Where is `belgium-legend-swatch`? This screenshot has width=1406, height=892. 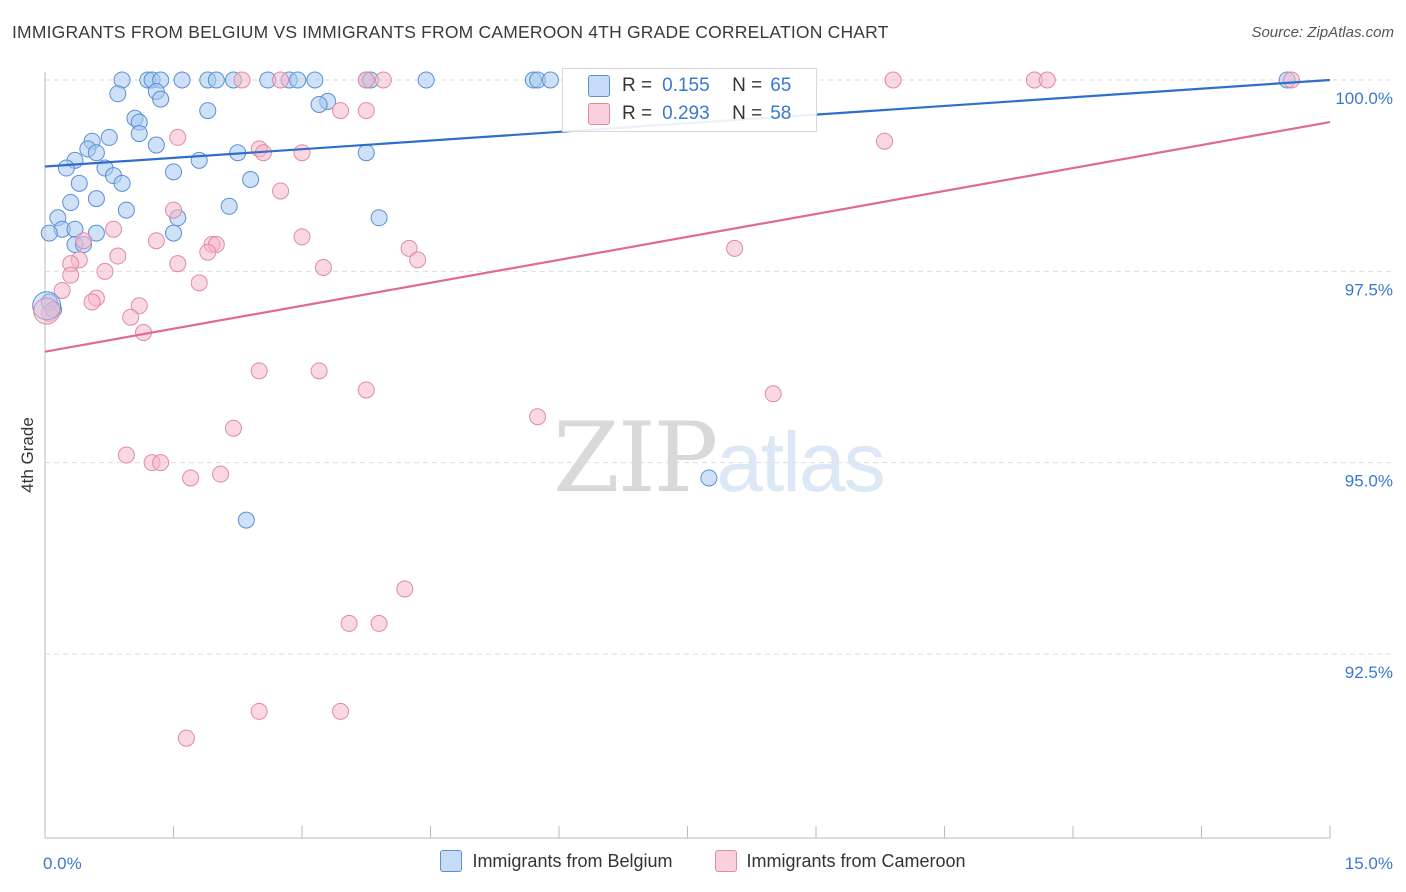
belgium-legend-swatch is located at coordinates (451, 861).